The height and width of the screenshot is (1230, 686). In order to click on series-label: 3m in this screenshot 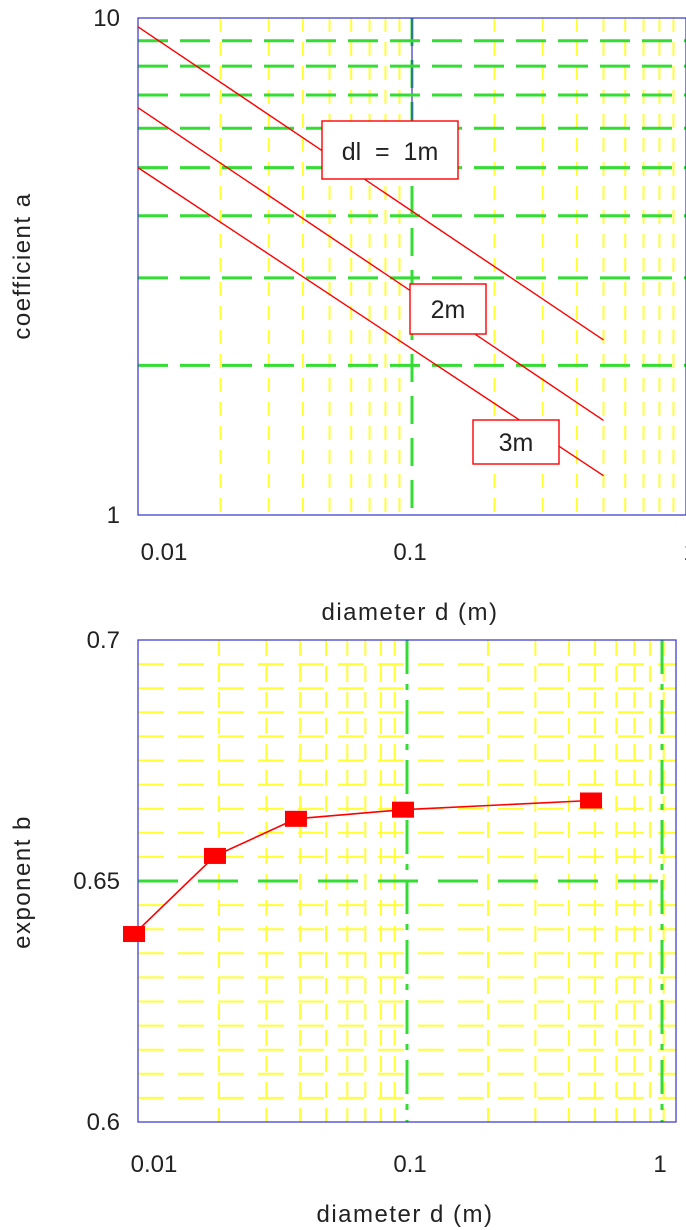, I will do `click(516, 443)`.